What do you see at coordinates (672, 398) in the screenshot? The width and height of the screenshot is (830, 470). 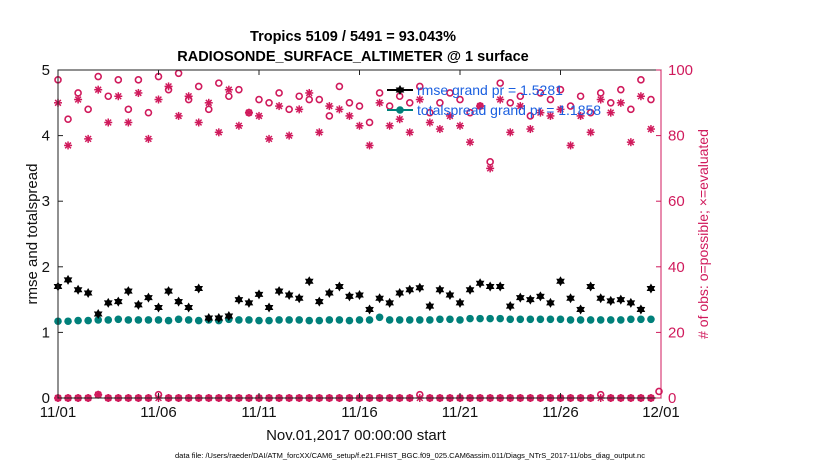 I see `y2-tick-label: 0` at bounding box center [672, 398].